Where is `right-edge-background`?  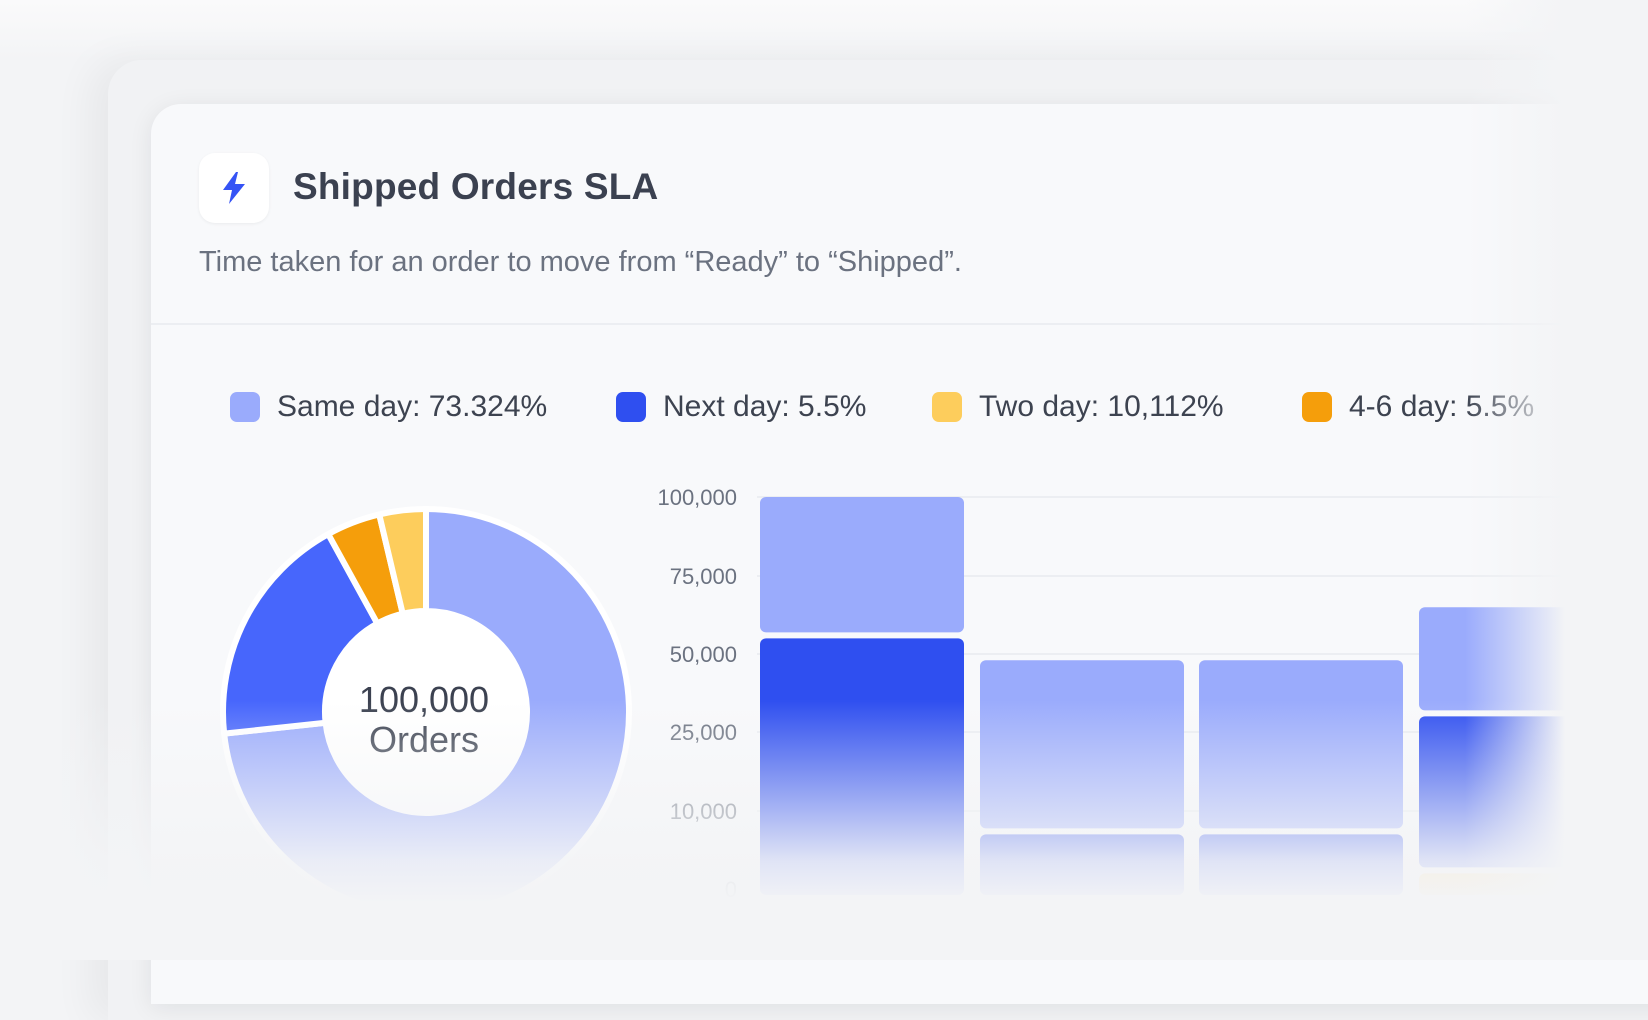 right-edge-background is located at coordinates (1606, 480).